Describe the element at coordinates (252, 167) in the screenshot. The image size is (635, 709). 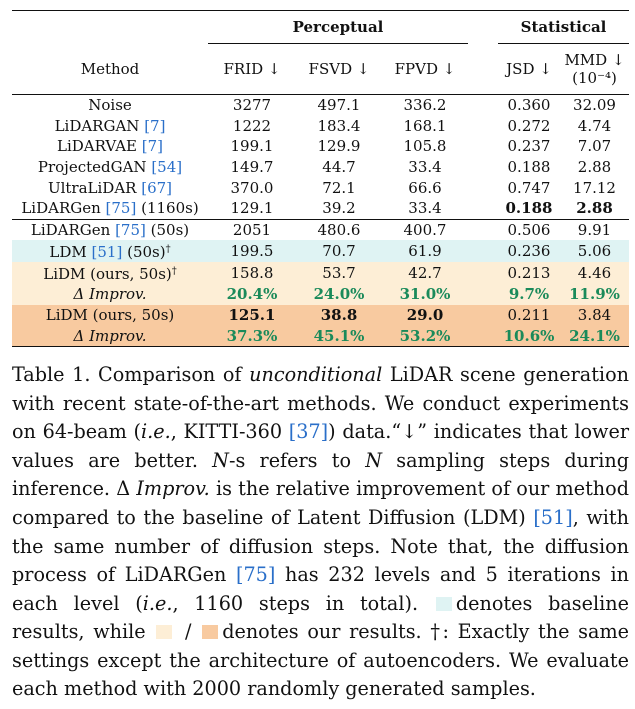
I see `metric-value: 149.7` at that location.